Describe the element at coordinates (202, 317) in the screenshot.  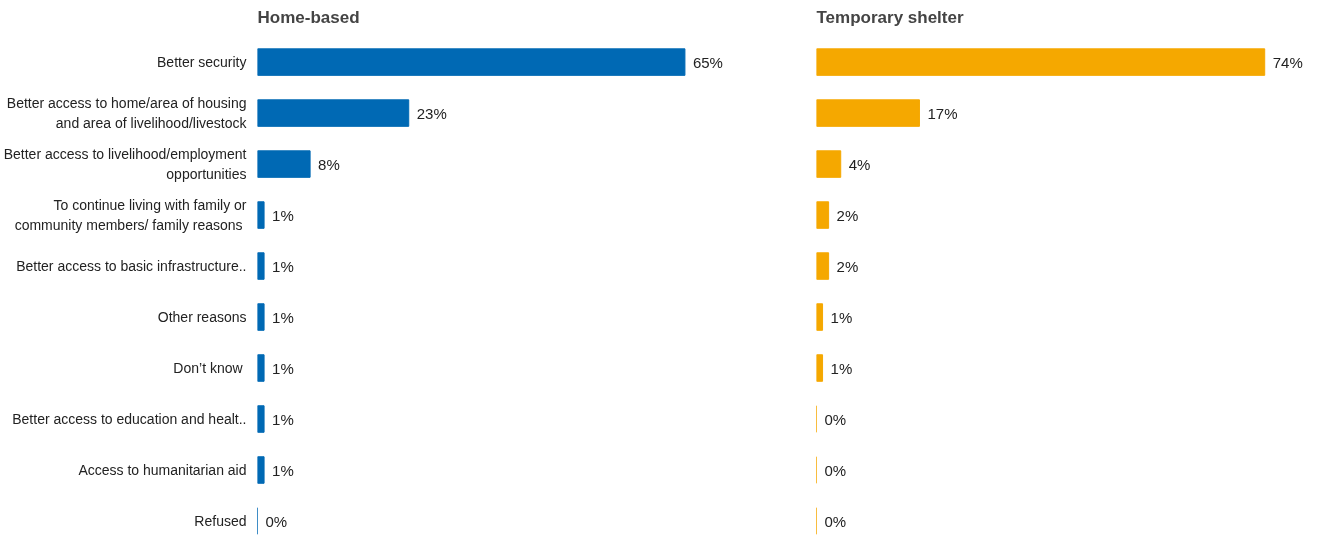
I see `y-tick-label: Other reasons` at that location.